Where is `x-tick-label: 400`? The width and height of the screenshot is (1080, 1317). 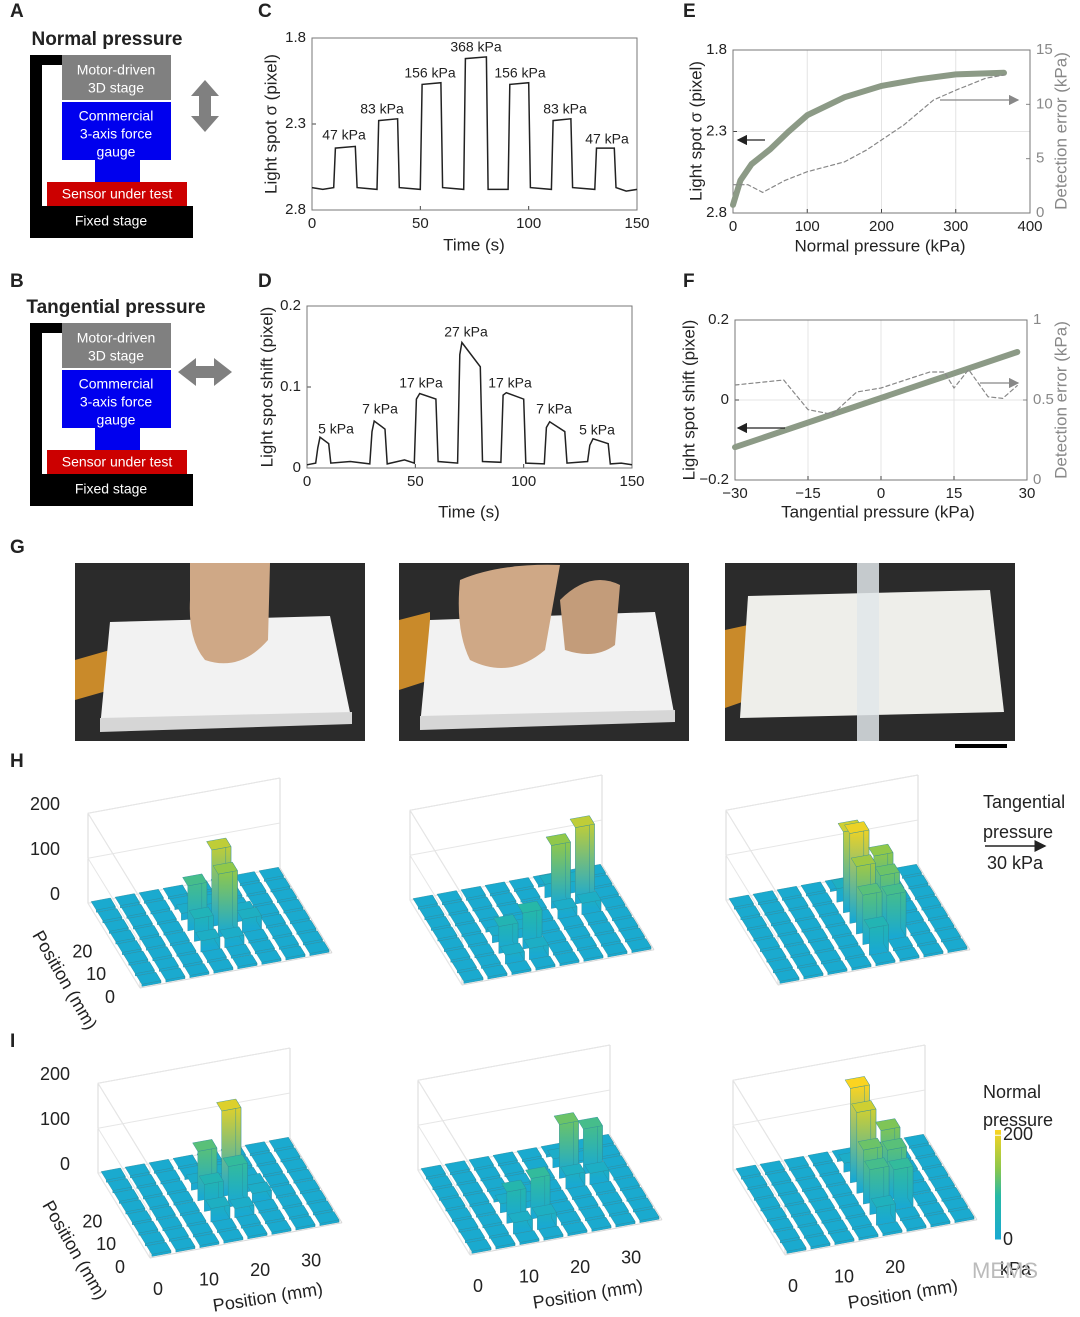
x-tick-label: 400 is located at coordinates (1029, 226).